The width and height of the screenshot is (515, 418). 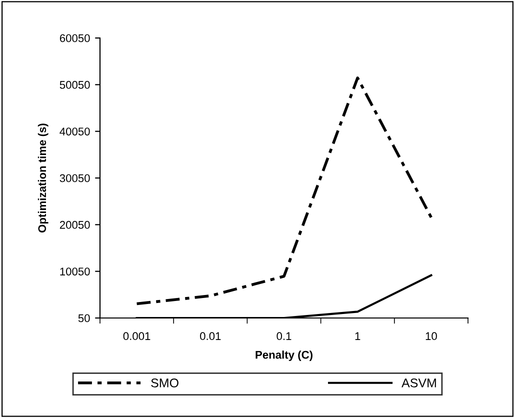 What do you see at coordinates (75, 84) in the screenshot?
I see `y-tick-label: 50050` at bounding box center [75, 84].